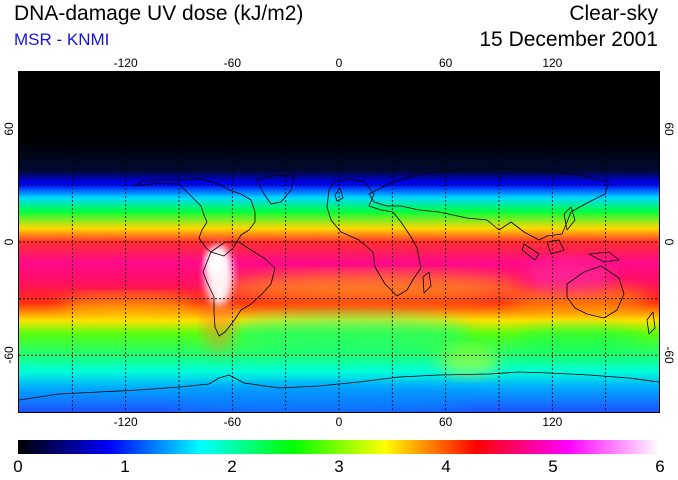 The width and height of the screenshot is (678, 480). What do you see at coordinates (552, 63) in the screenshot?
I see `lon-tick-top: 120` at bounding box center [552, 63].